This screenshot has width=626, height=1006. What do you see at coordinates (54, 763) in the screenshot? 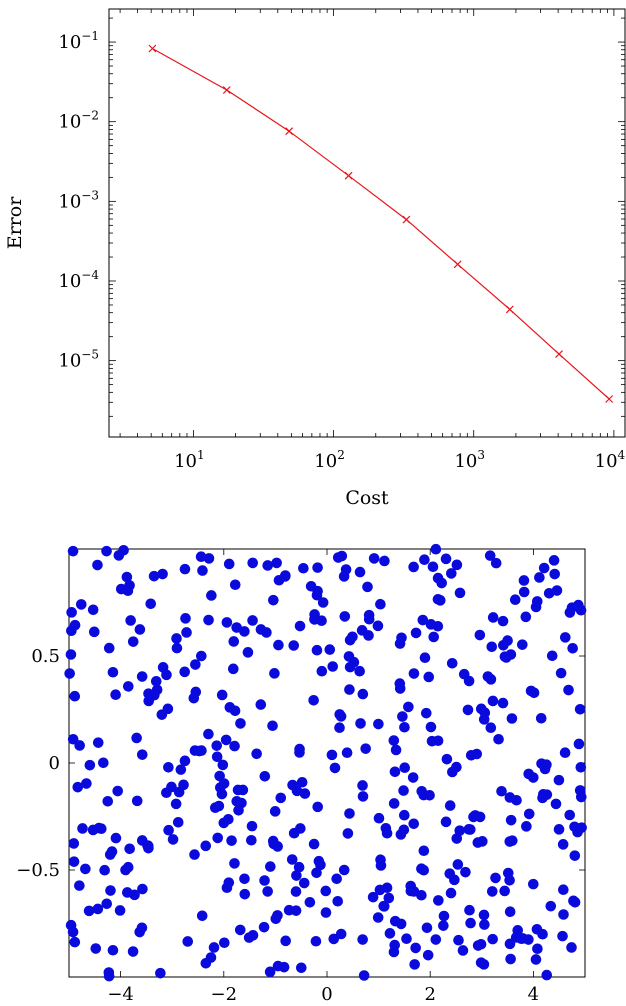
I see `y-tick-label: 0` at bounding box center [54, 763].